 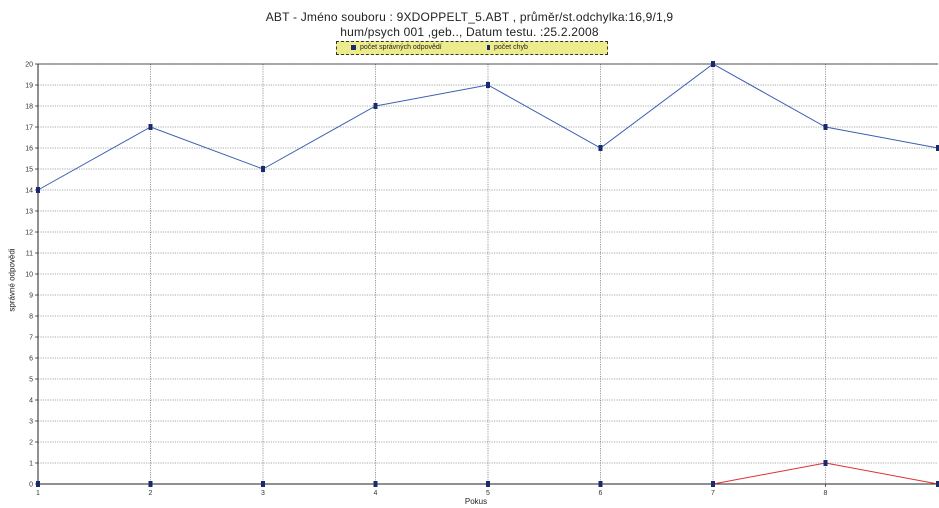 I want to click on y-tick-label: 20, so click(x=29, y=65).